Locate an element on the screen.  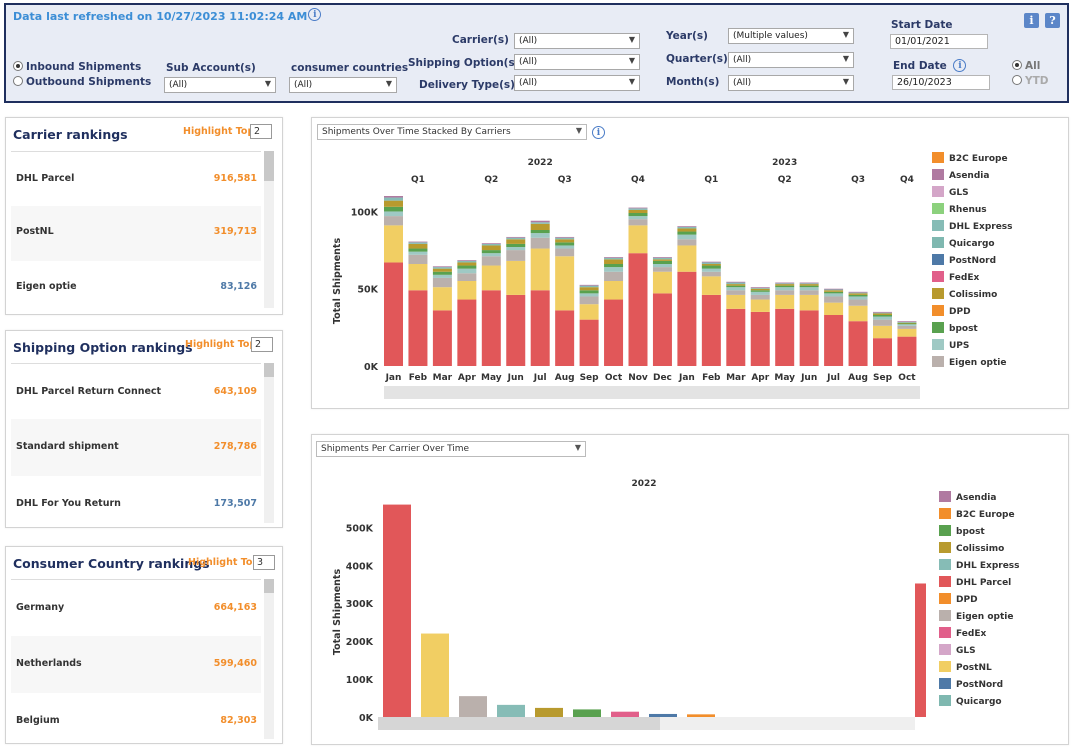
legend-item: DHL Parcel is located at coordinates (979, 584).